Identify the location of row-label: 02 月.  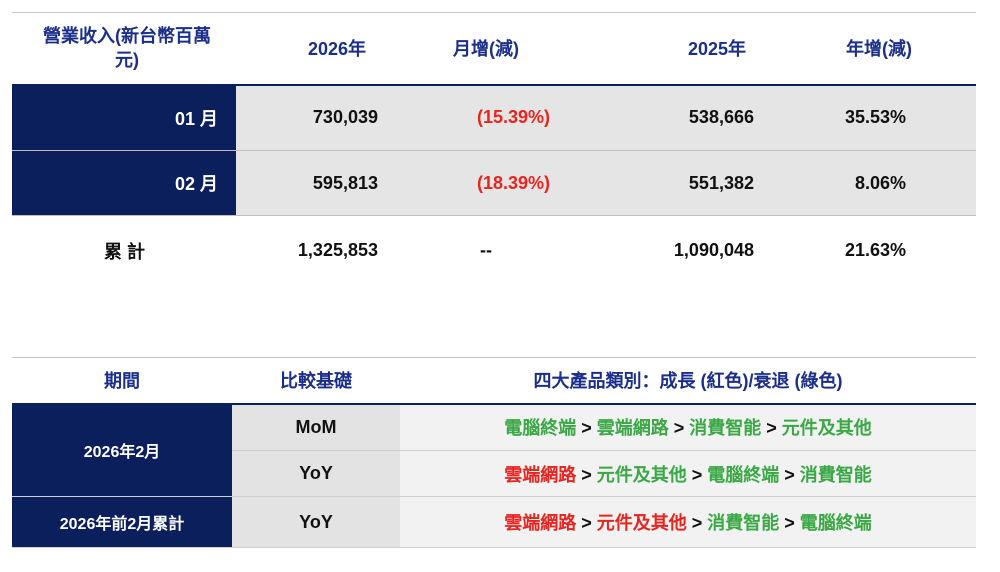
(124, 183).